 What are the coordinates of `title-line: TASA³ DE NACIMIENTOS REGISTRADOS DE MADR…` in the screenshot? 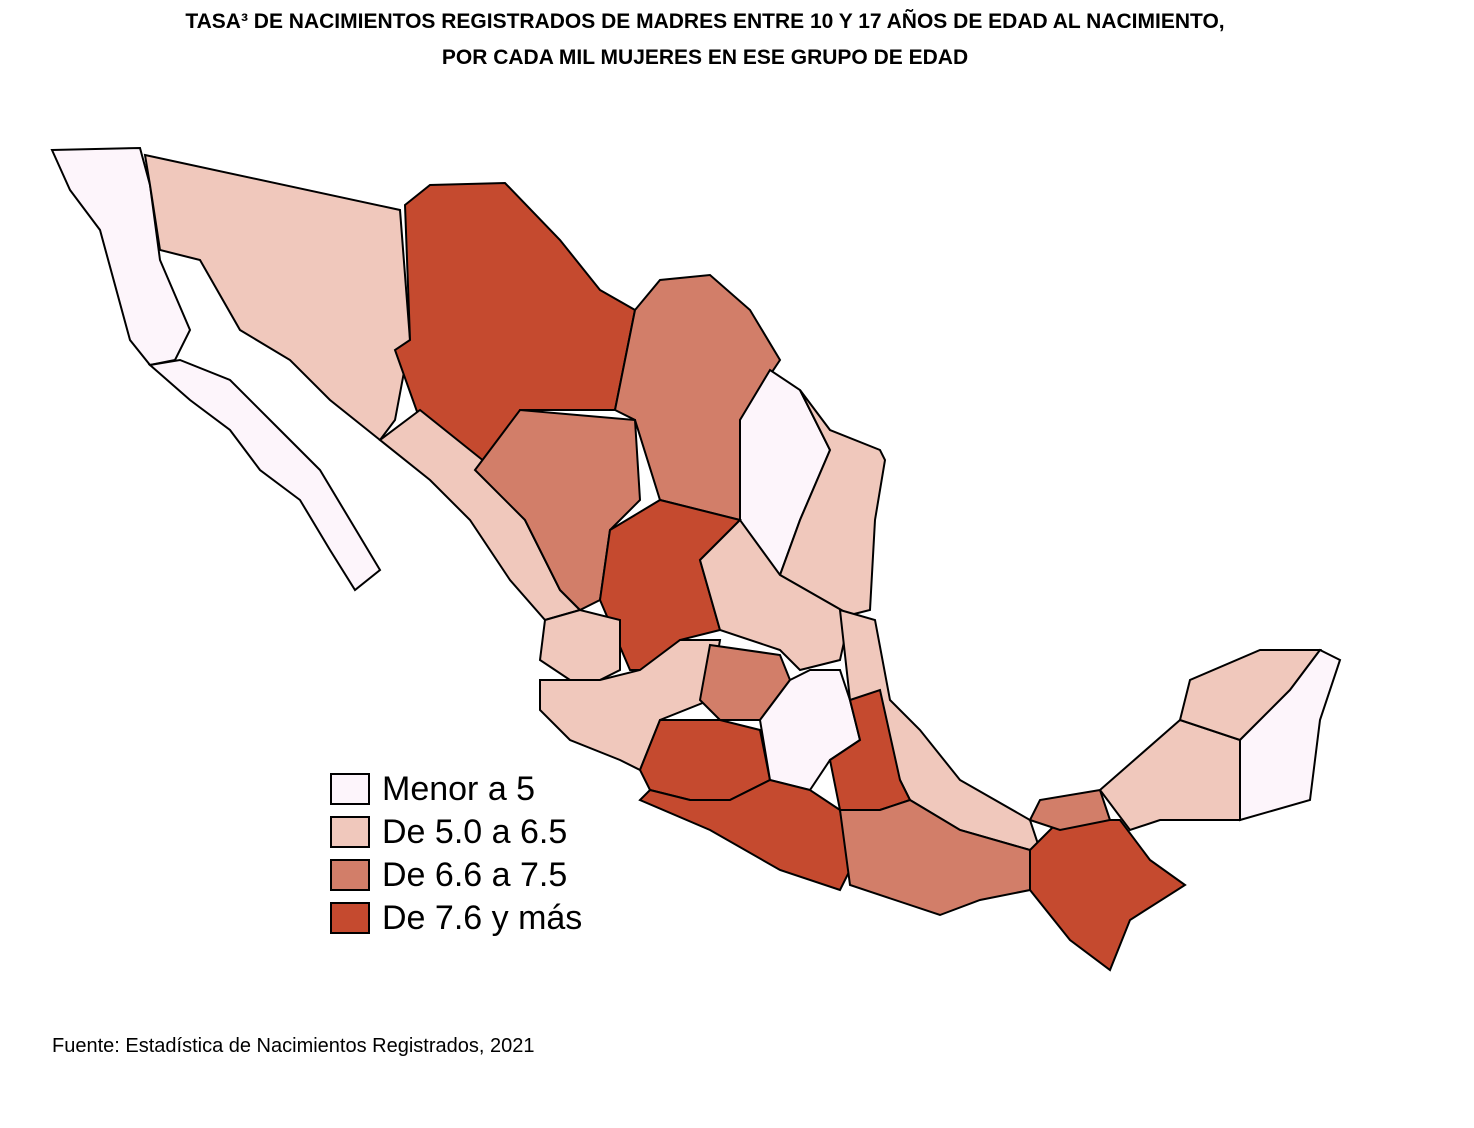 It's located at (704, 21).